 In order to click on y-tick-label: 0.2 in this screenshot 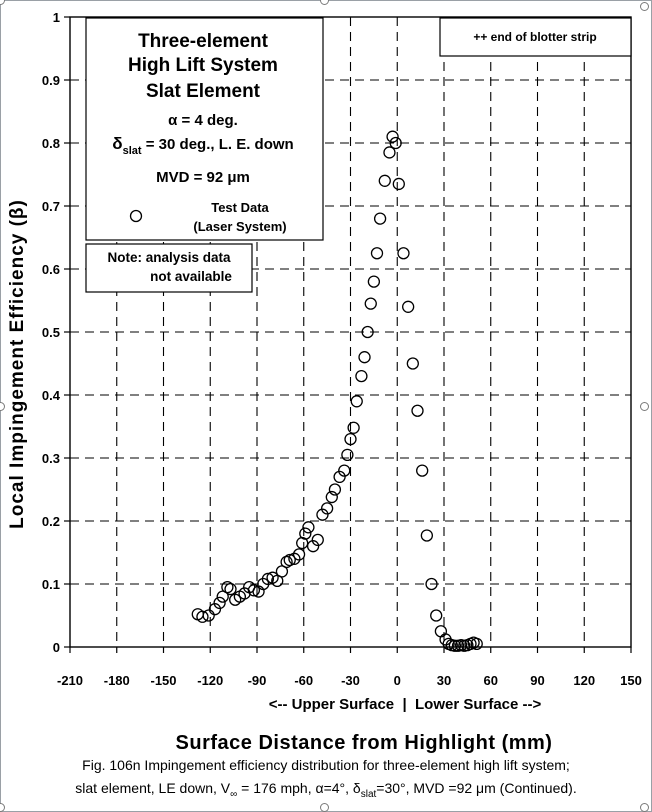, I will do `click(51, 521)`.